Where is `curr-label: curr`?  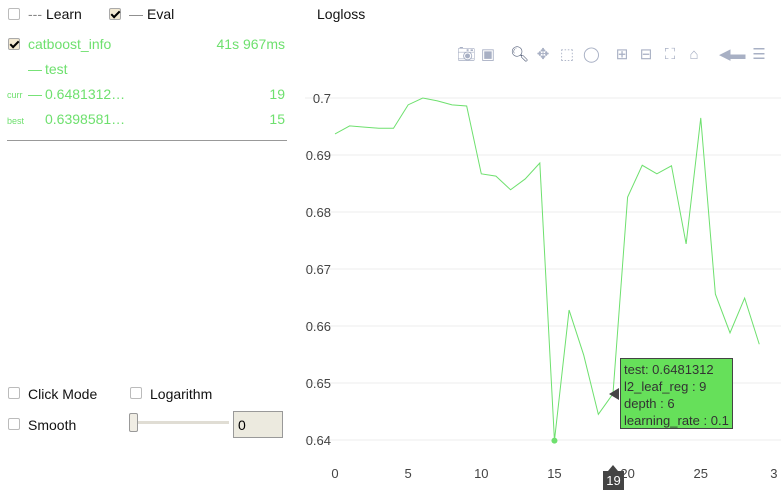
curr-label: curr is located at coordinates (15, 95).